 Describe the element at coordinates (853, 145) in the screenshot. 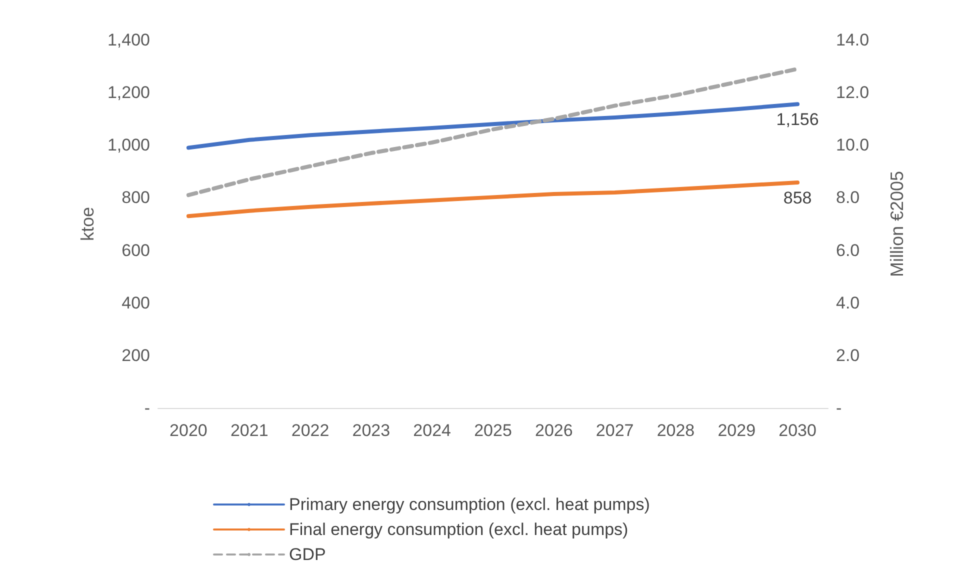

I see `y2-tick-label: 10.0` at that location.